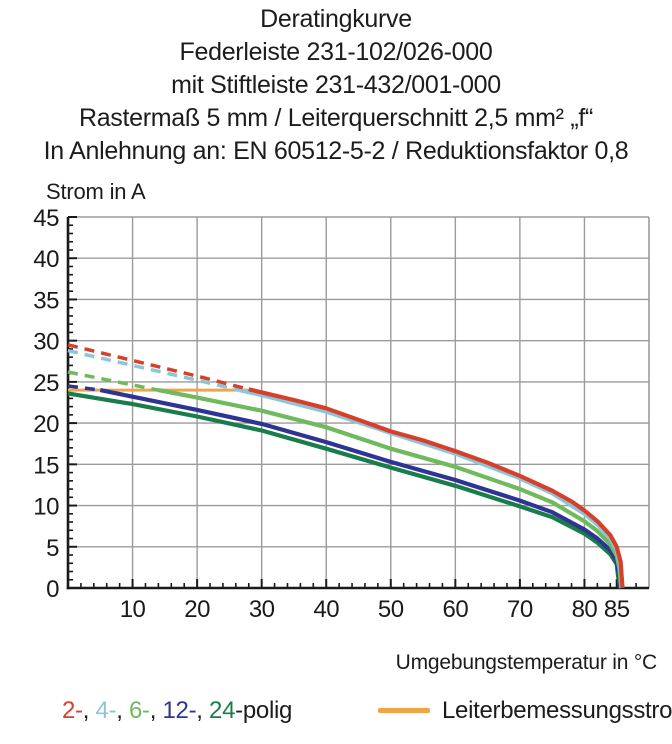  Describe the element at coordinates (391, 609) in the screenshot. I see `x-tick-label: 50` at that location.